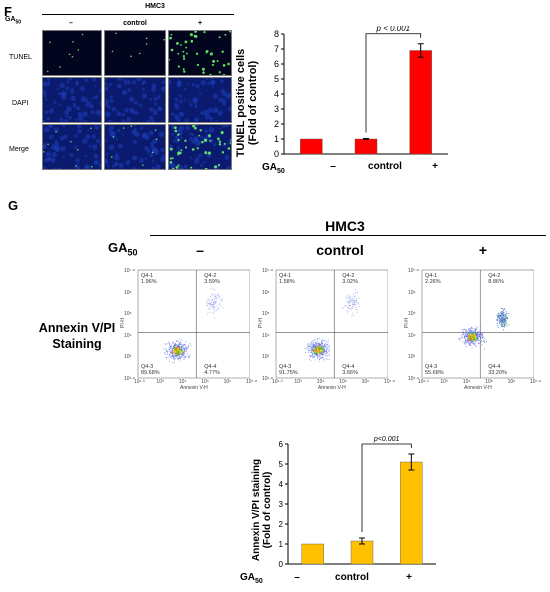 This screenshot has height=592, width=550. I want to click on f-x-group-label: GA50, so click(273, 168).